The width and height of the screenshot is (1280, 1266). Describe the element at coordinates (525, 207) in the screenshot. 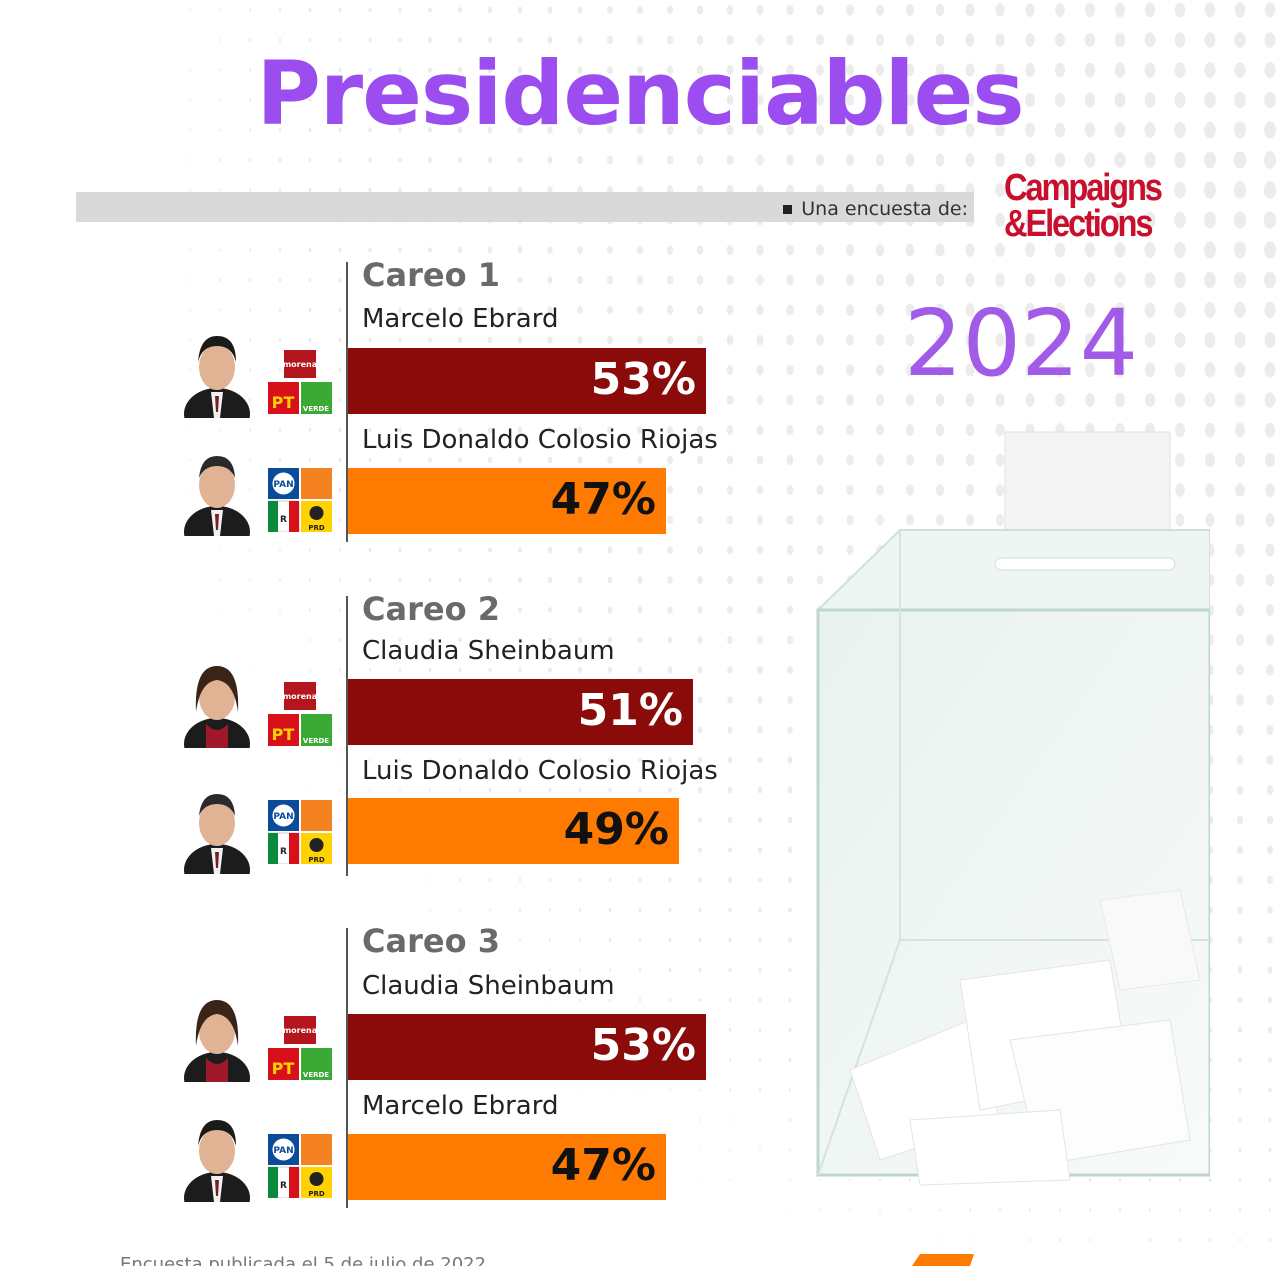

I see `header-divider-bar` at that location.